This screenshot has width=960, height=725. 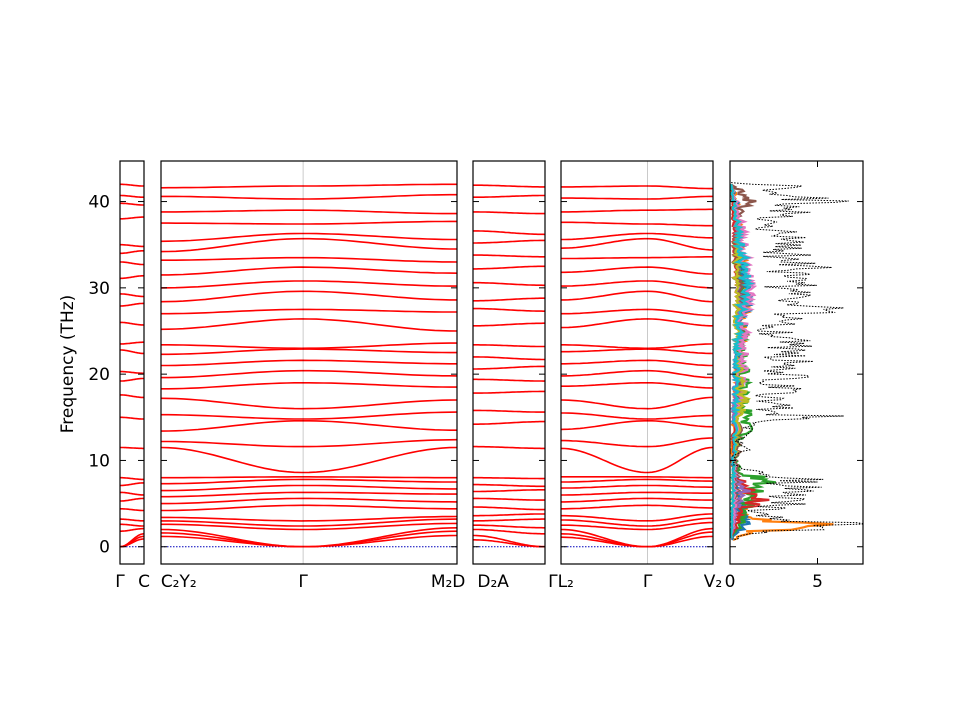 What do you see at coordinates (493, 582) in the screenshot?
I see `k-point-label: D₂A` at bounding box center [493, 582].